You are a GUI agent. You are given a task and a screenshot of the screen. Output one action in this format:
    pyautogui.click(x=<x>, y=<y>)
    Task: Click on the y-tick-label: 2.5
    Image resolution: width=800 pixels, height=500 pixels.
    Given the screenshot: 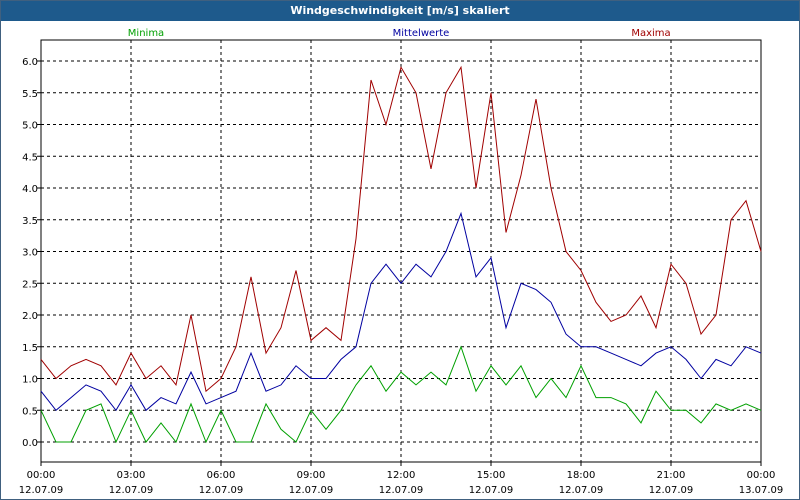 What is the action you would take?
    pyautogui.click(x=30, y=284)
    